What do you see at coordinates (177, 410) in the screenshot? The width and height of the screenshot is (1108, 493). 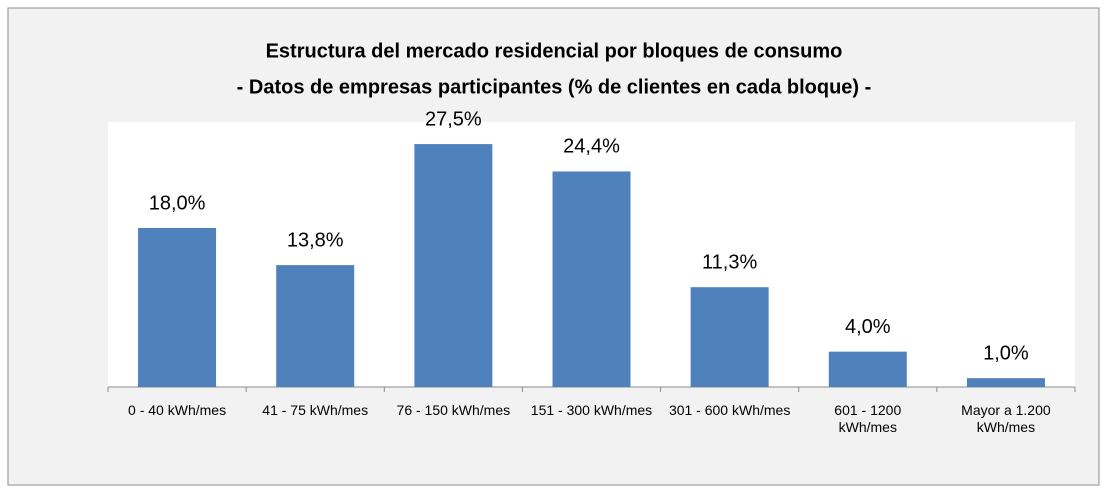 I see `x-tick-label: 0 - 40 kWh/mes` at bounding box center [177, 410].